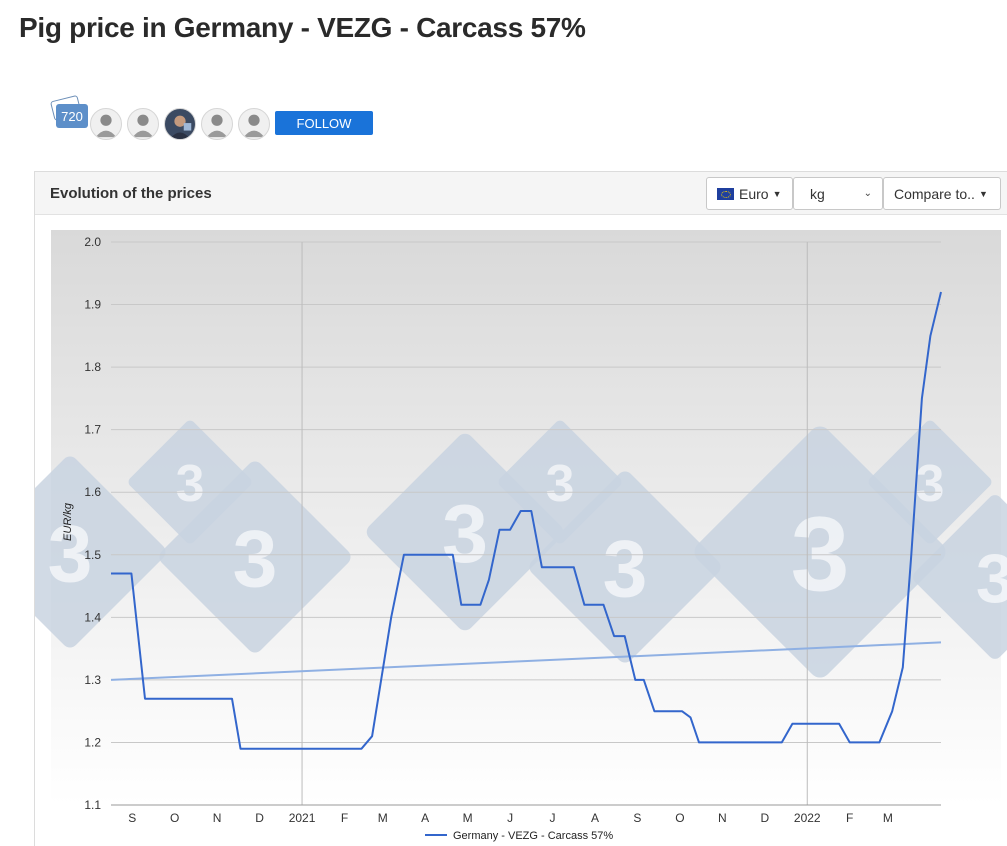  Describe the element at coordinates (817, 193) in the screenshot. I see `unit-value: kg` at that location.